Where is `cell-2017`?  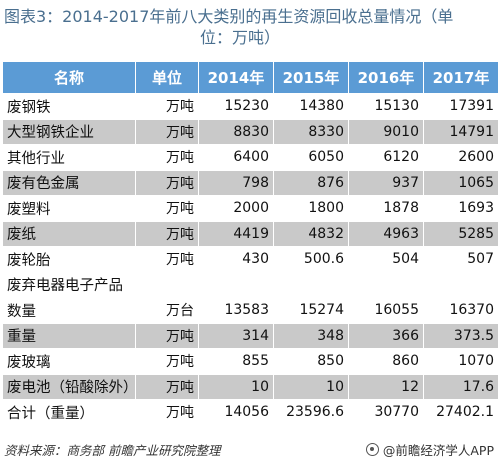
cell-2017 is located at coordinates (461, 284).